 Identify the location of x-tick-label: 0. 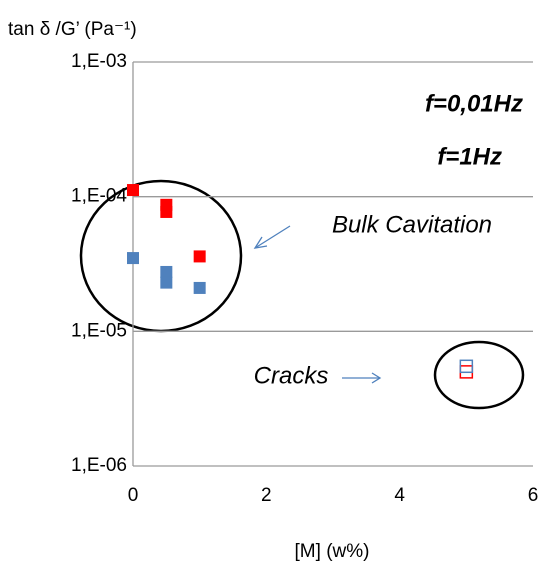
(133, 495).